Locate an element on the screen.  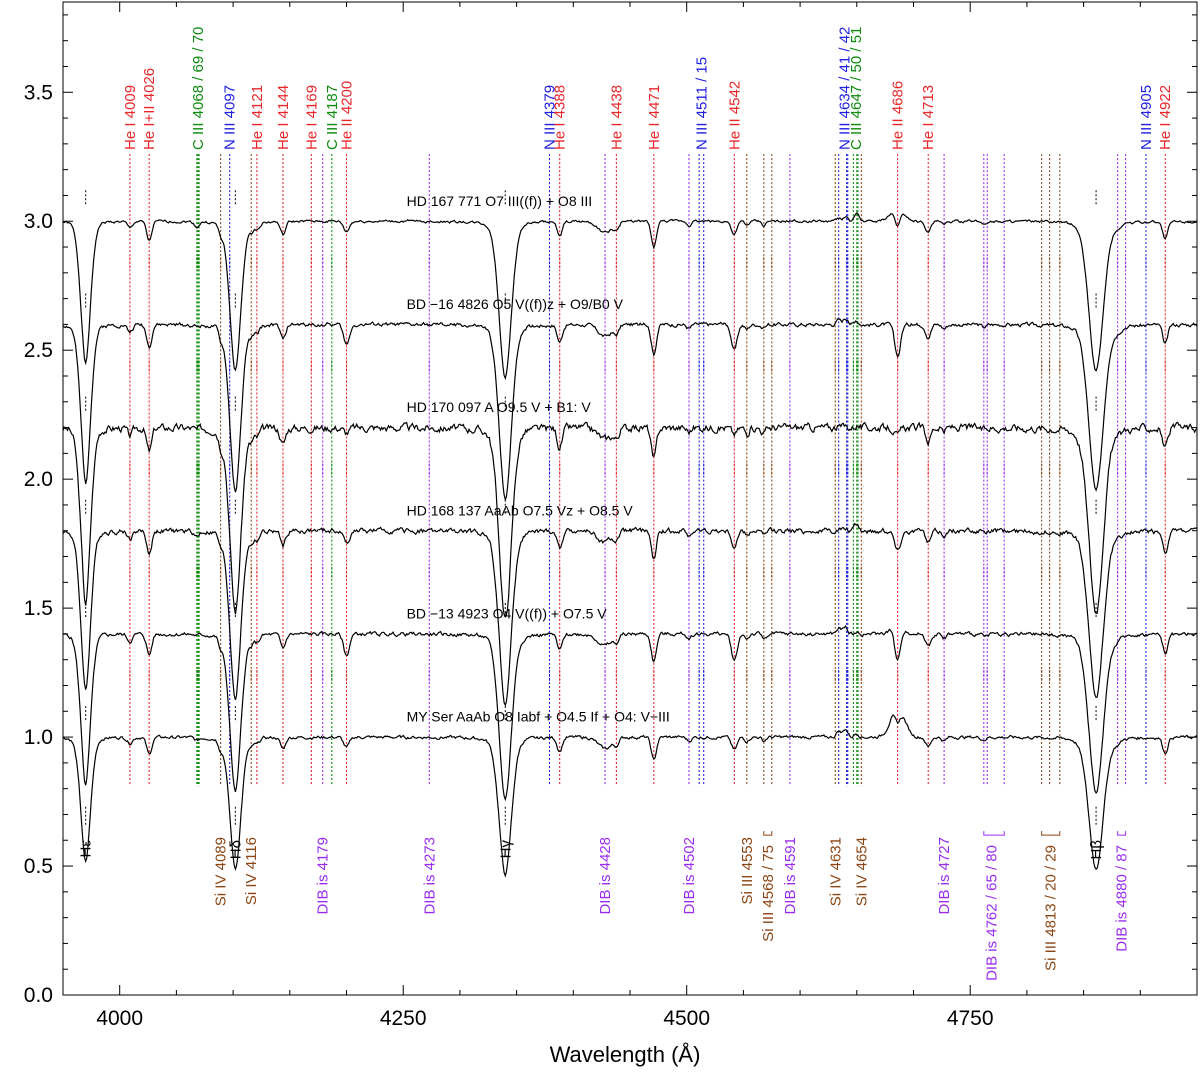
bottom-line-label: DIB is 4273 is located at coordinates (429, 876).